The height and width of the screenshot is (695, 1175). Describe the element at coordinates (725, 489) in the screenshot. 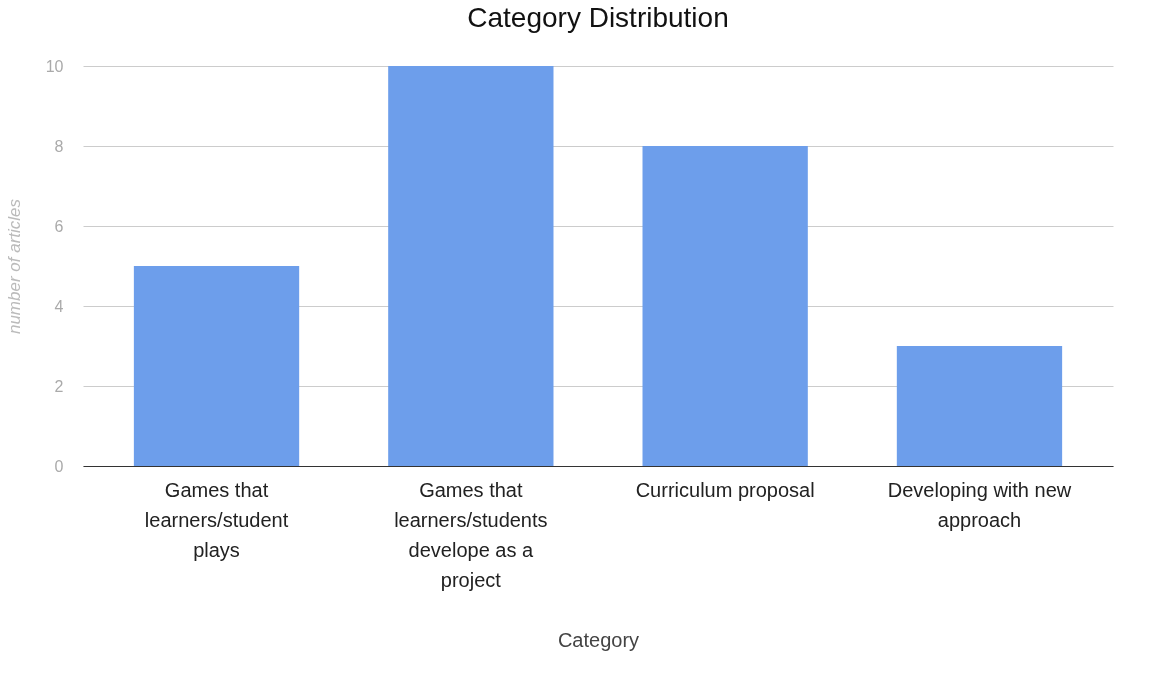

I see `x-tick-label: Curriculum proposal` at that location.